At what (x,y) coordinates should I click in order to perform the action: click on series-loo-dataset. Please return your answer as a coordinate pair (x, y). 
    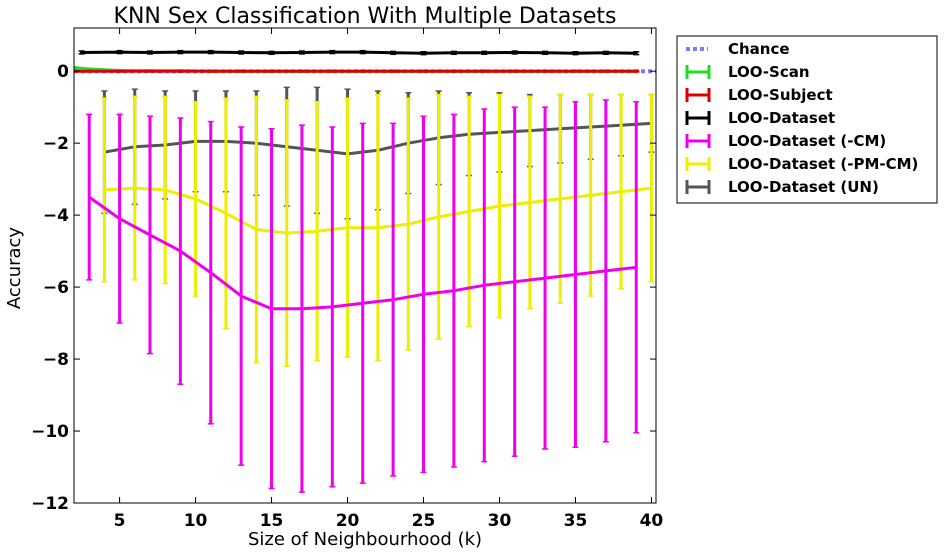
    Looking at the image, I should click on (359, 52).